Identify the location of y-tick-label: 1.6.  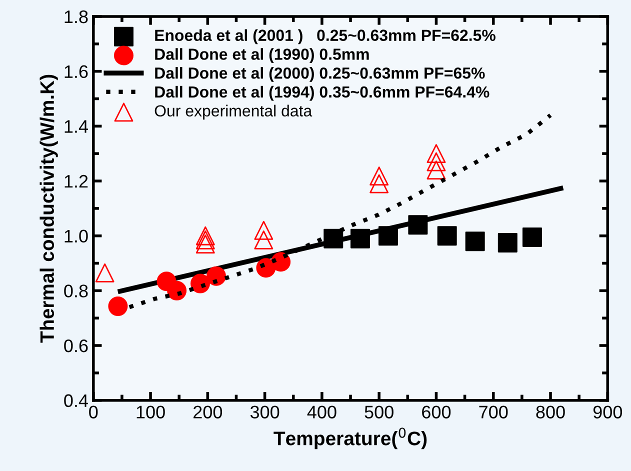
(76, 71).